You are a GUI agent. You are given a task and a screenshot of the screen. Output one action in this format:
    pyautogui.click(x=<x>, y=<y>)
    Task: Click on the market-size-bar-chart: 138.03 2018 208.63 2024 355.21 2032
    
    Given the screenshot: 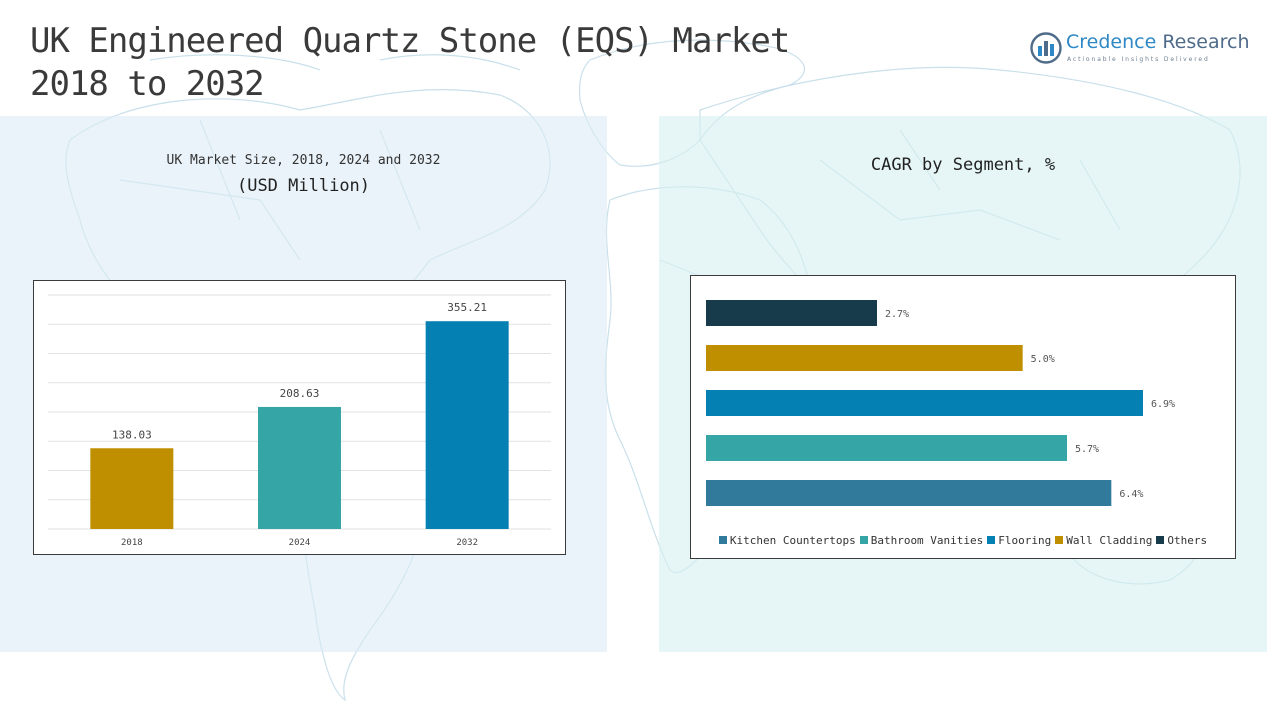 What is the action you would take?
    pyautogui.click(x=299, y=421)
    